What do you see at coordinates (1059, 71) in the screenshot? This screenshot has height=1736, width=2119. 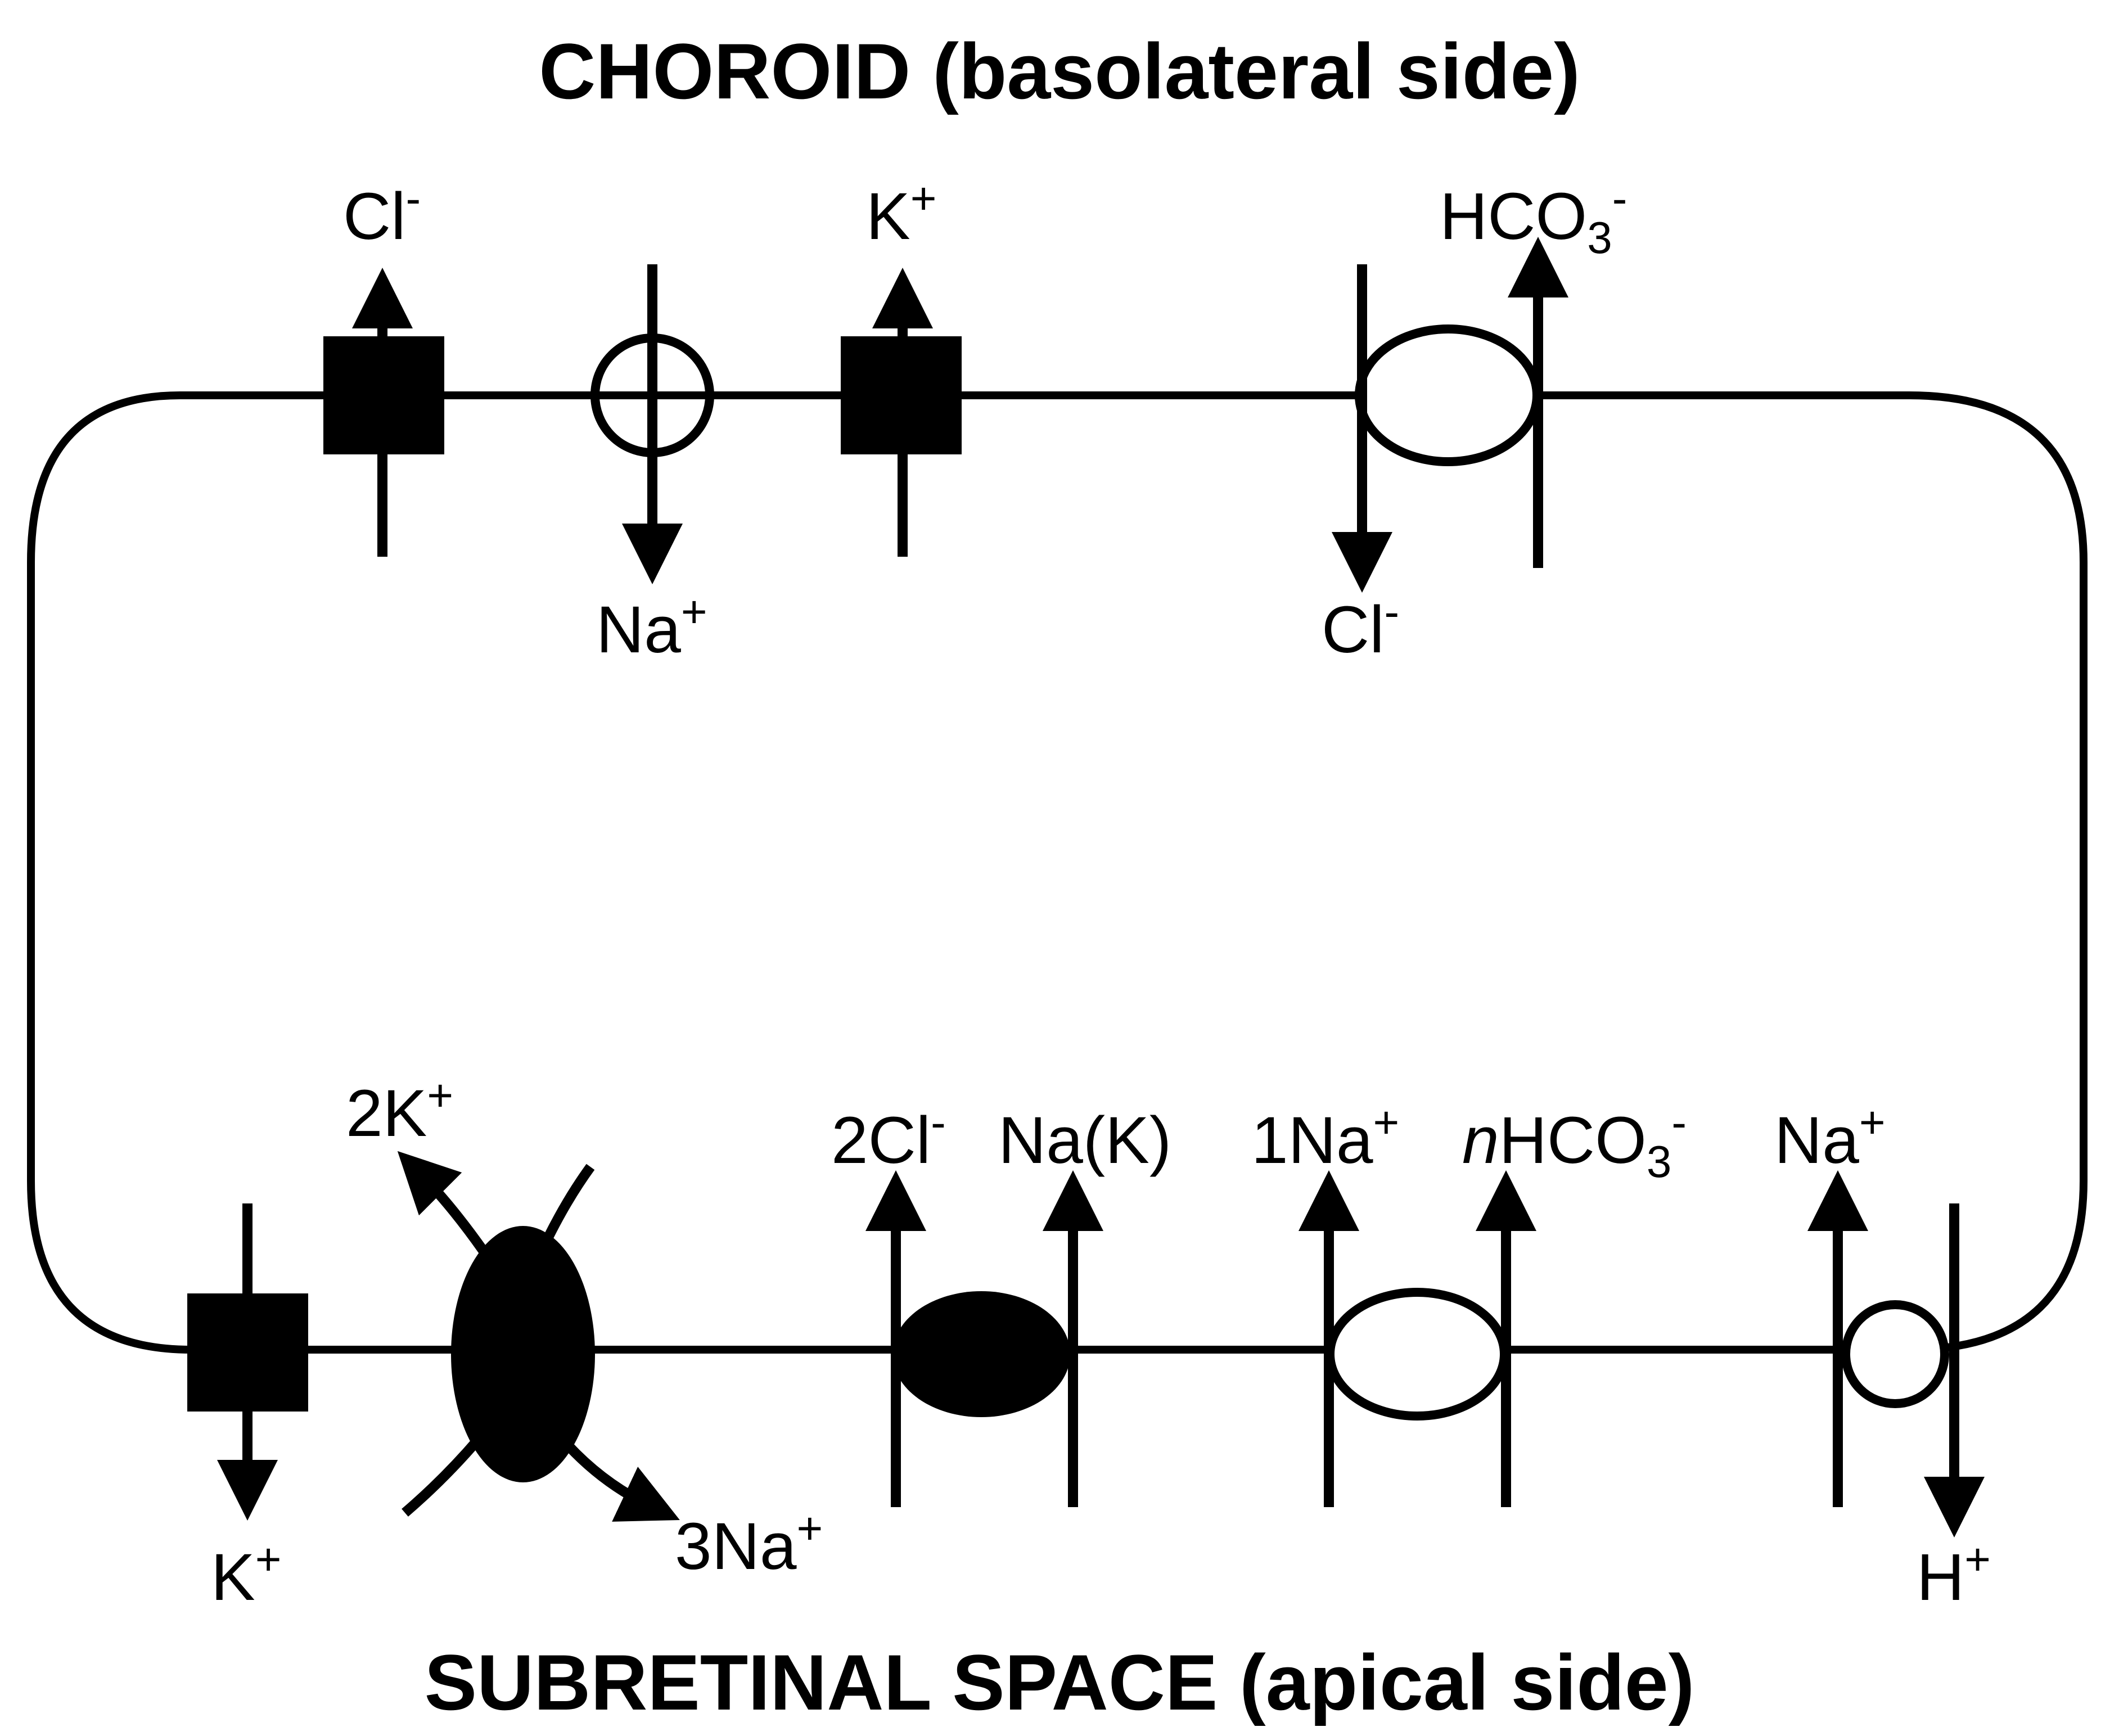 I see `choroid-title: CHOROID (basolateral side)` at bounding box center [1059, 71].